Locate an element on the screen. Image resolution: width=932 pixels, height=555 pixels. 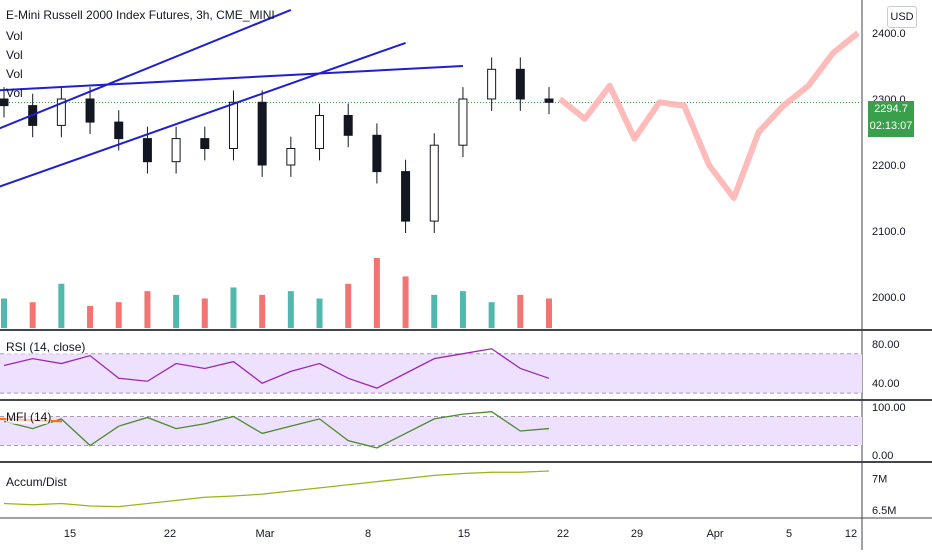
vol-label-3: Vol is located at coordinates (14, 74).